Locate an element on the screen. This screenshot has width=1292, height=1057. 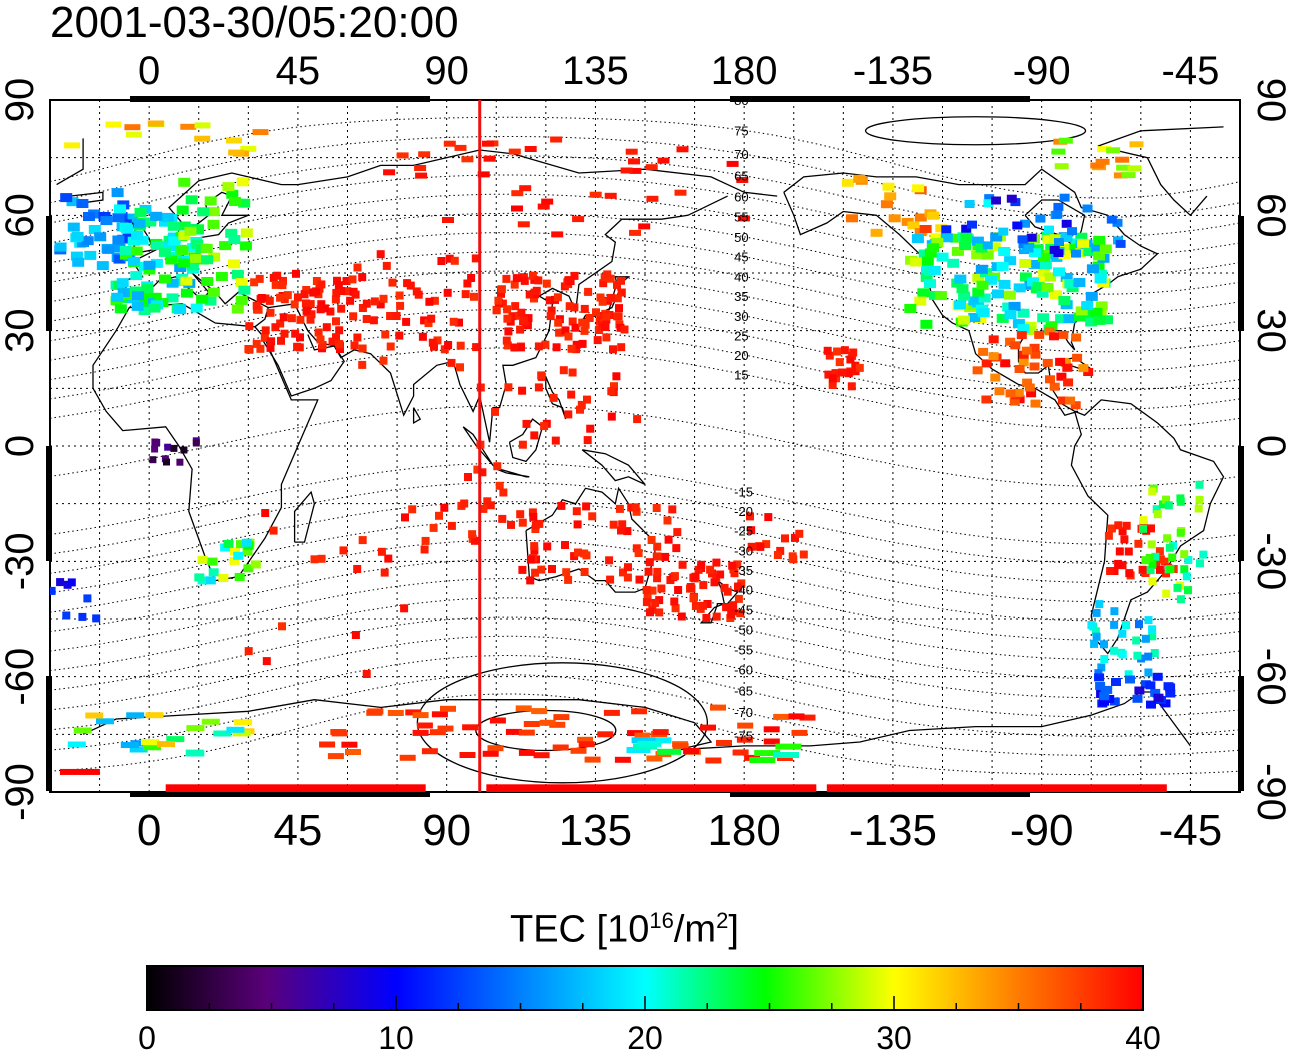
left-axis-label: 60 is located at coordinates (21, 215).